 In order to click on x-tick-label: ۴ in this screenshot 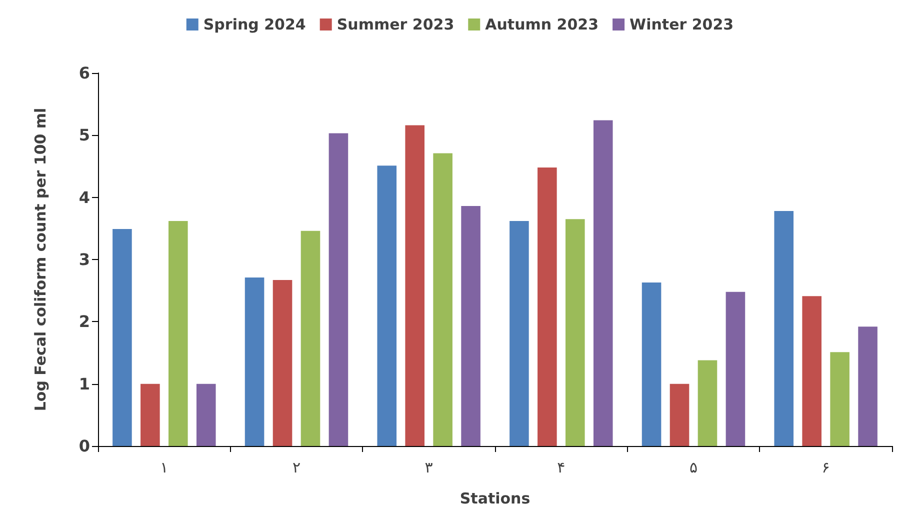, I will do `click(561, 467)`.